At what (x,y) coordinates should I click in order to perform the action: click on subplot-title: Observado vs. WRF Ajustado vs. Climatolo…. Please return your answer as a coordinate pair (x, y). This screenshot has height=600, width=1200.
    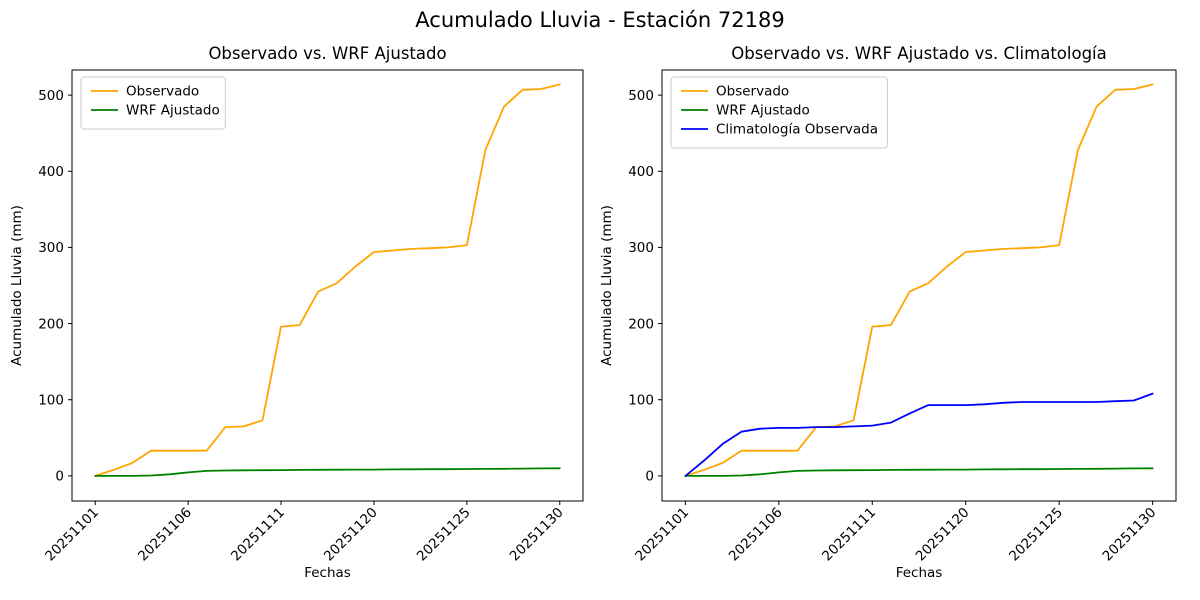
    Looking at the image, I should click on (919, 53).